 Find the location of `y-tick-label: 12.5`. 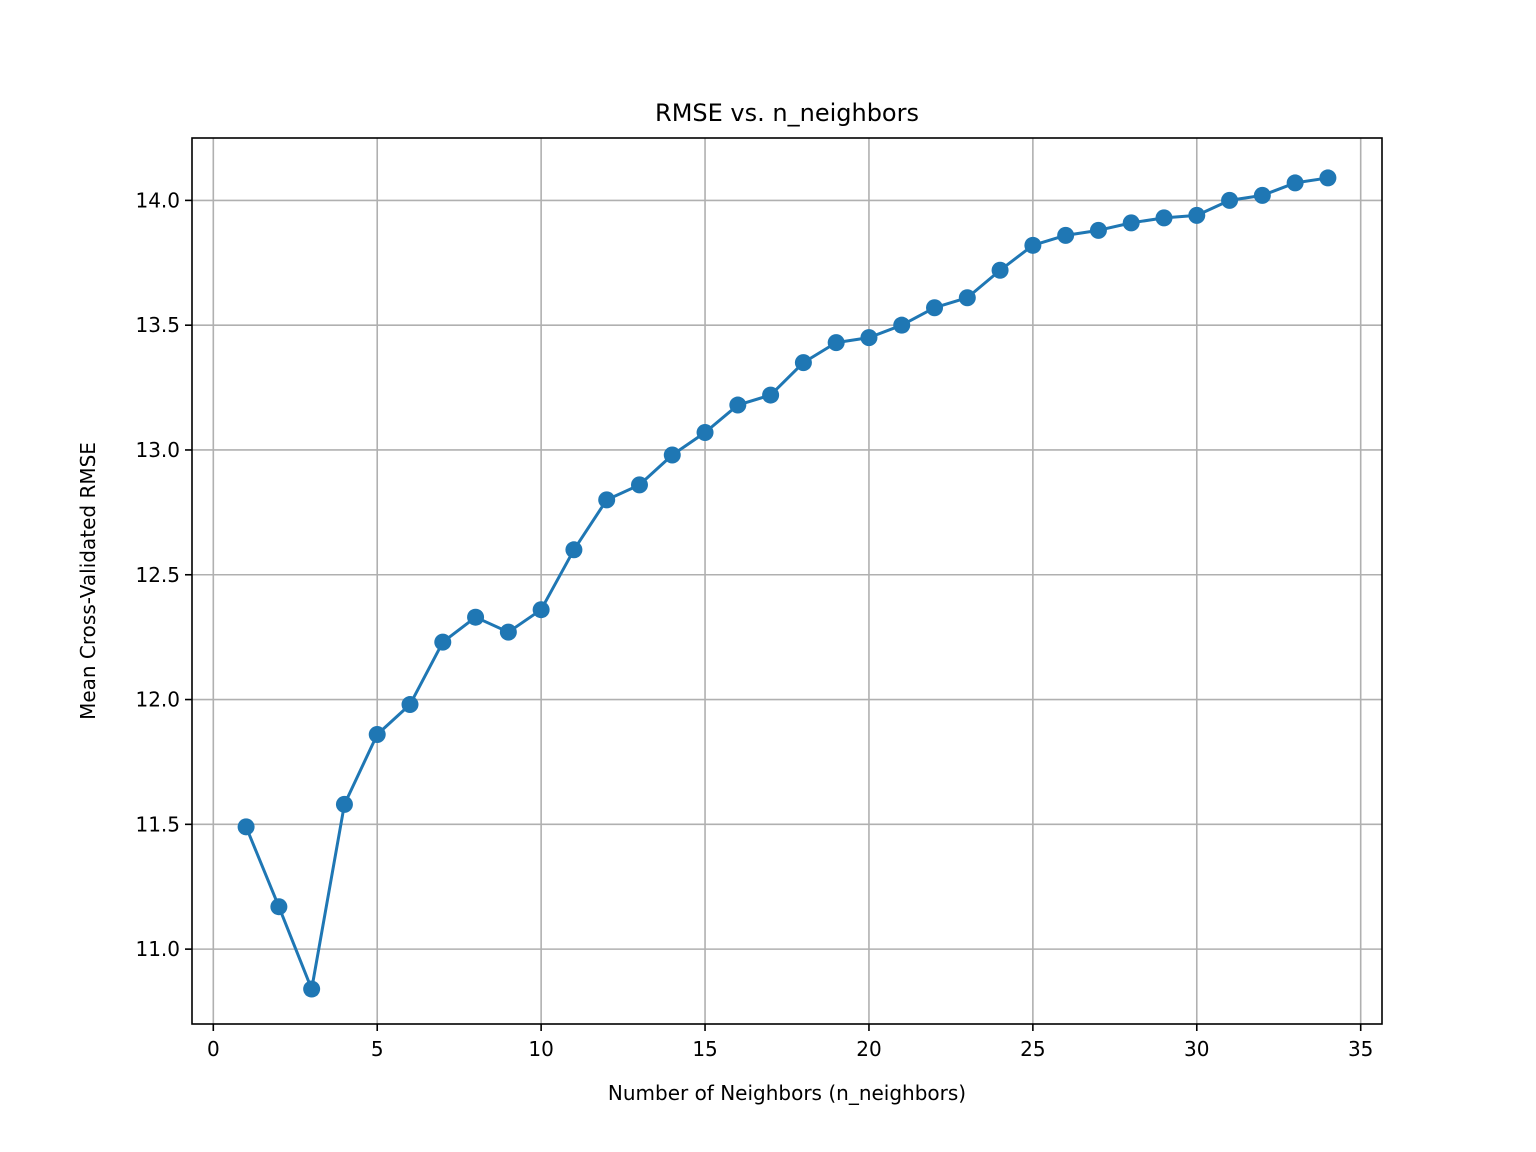

y-tick-label: 12.5 is located at coordinates (157, 575).